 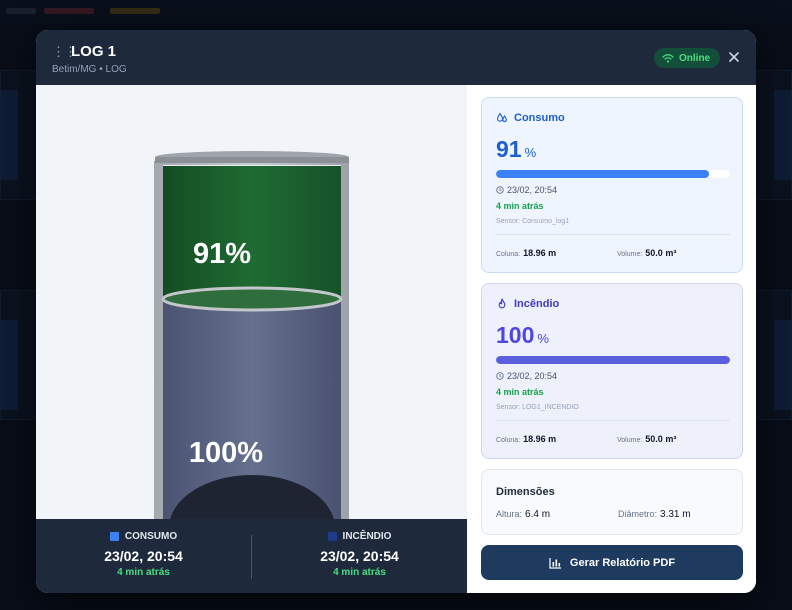 I want to click on footer-incendio: INCÊNDIO 23/02, 20:54 4 min atrás, so click(x=359, y=556).